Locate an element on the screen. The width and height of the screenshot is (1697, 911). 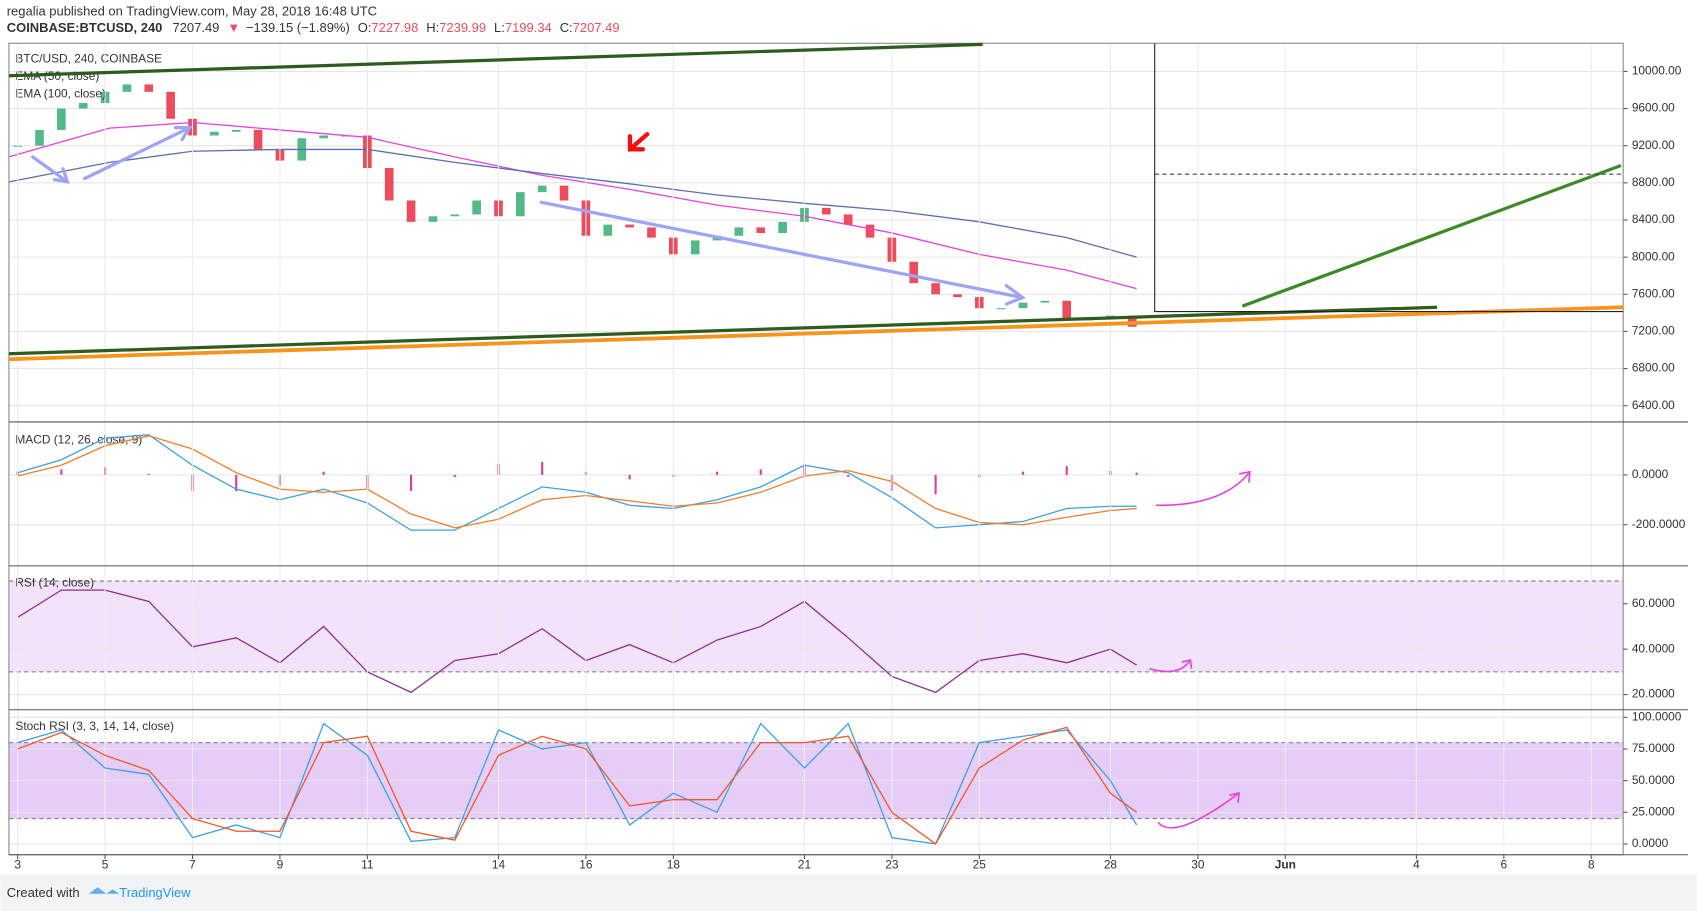
footer-bar is located at coordinates (848, 892).